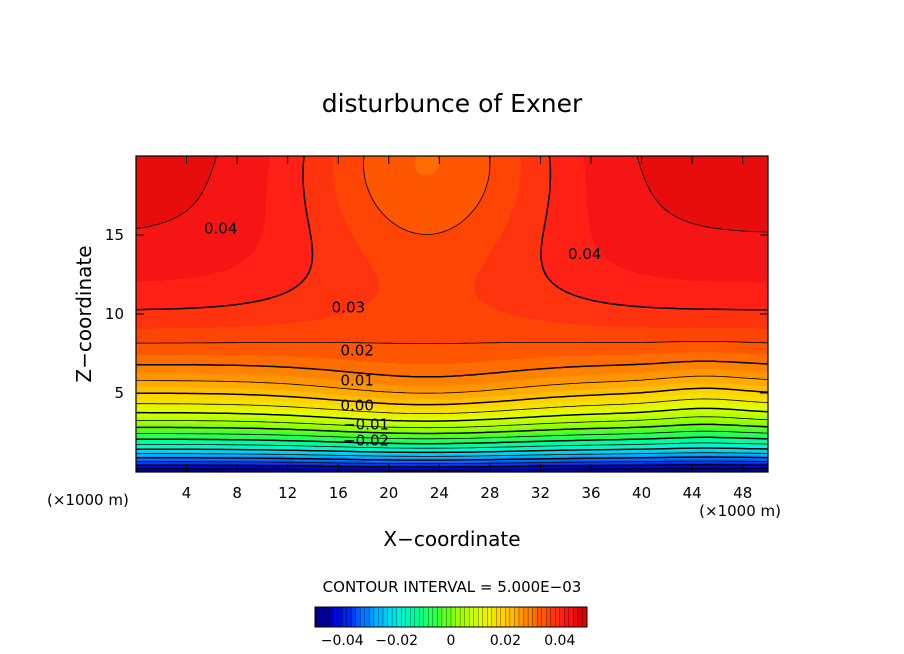 The width and height of the screenshot is (904, 654). I want to click on x-tick-label: 12, so click(287, 493).